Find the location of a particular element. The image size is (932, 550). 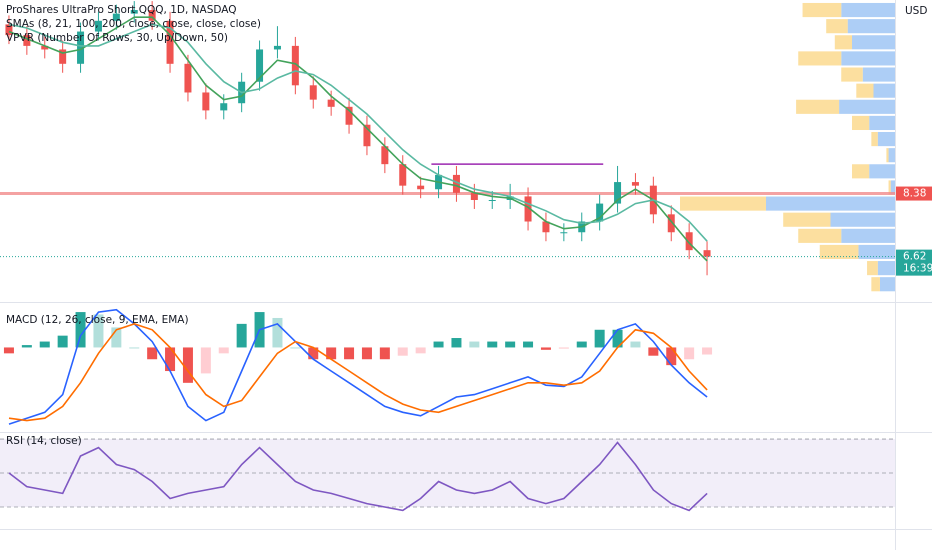

price-level-box is located at coordinates (914, 193).